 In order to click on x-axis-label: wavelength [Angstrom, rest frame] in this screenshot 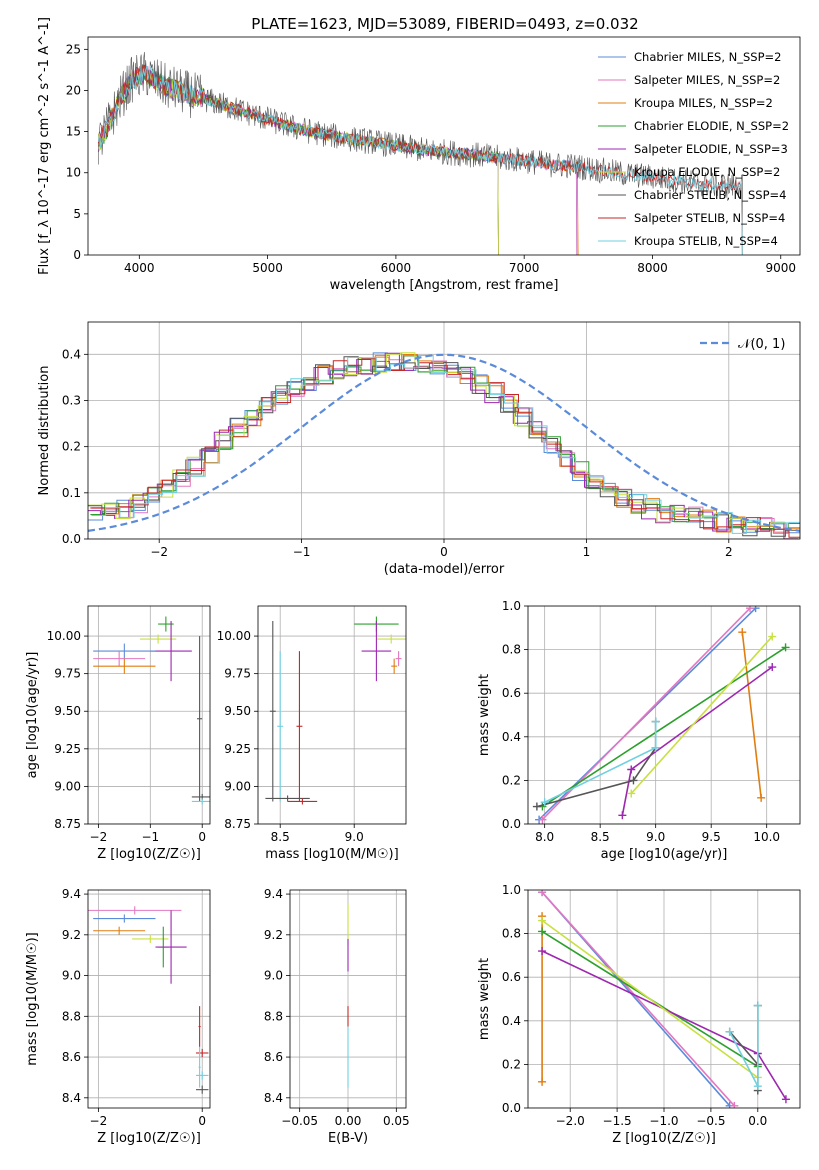, I will do `click(444, 285)`.